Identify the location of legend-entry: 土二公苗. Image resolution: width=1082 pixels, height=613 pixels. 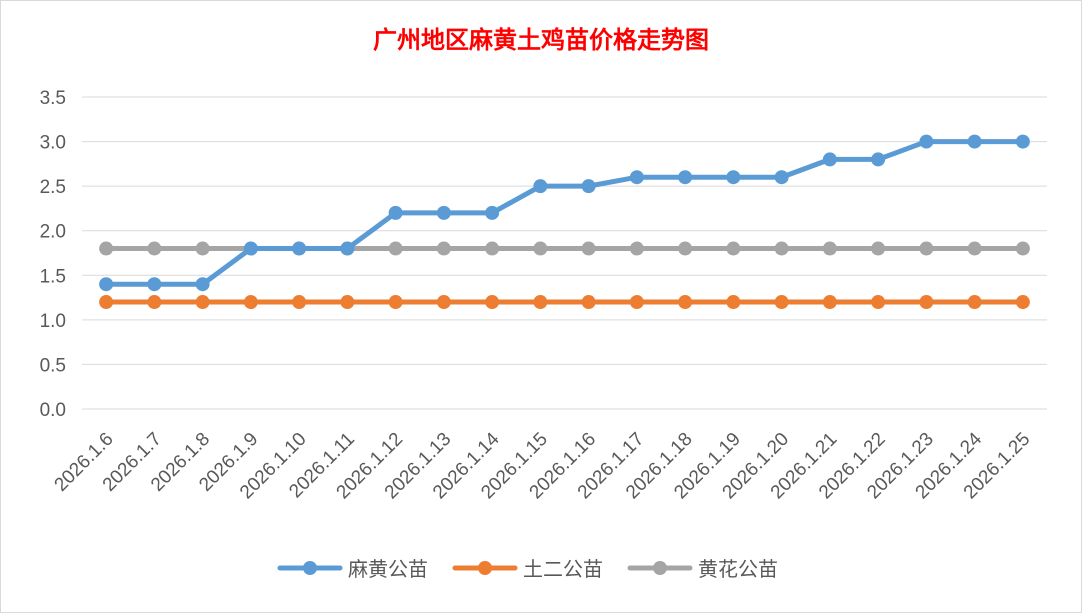
(527, 569).